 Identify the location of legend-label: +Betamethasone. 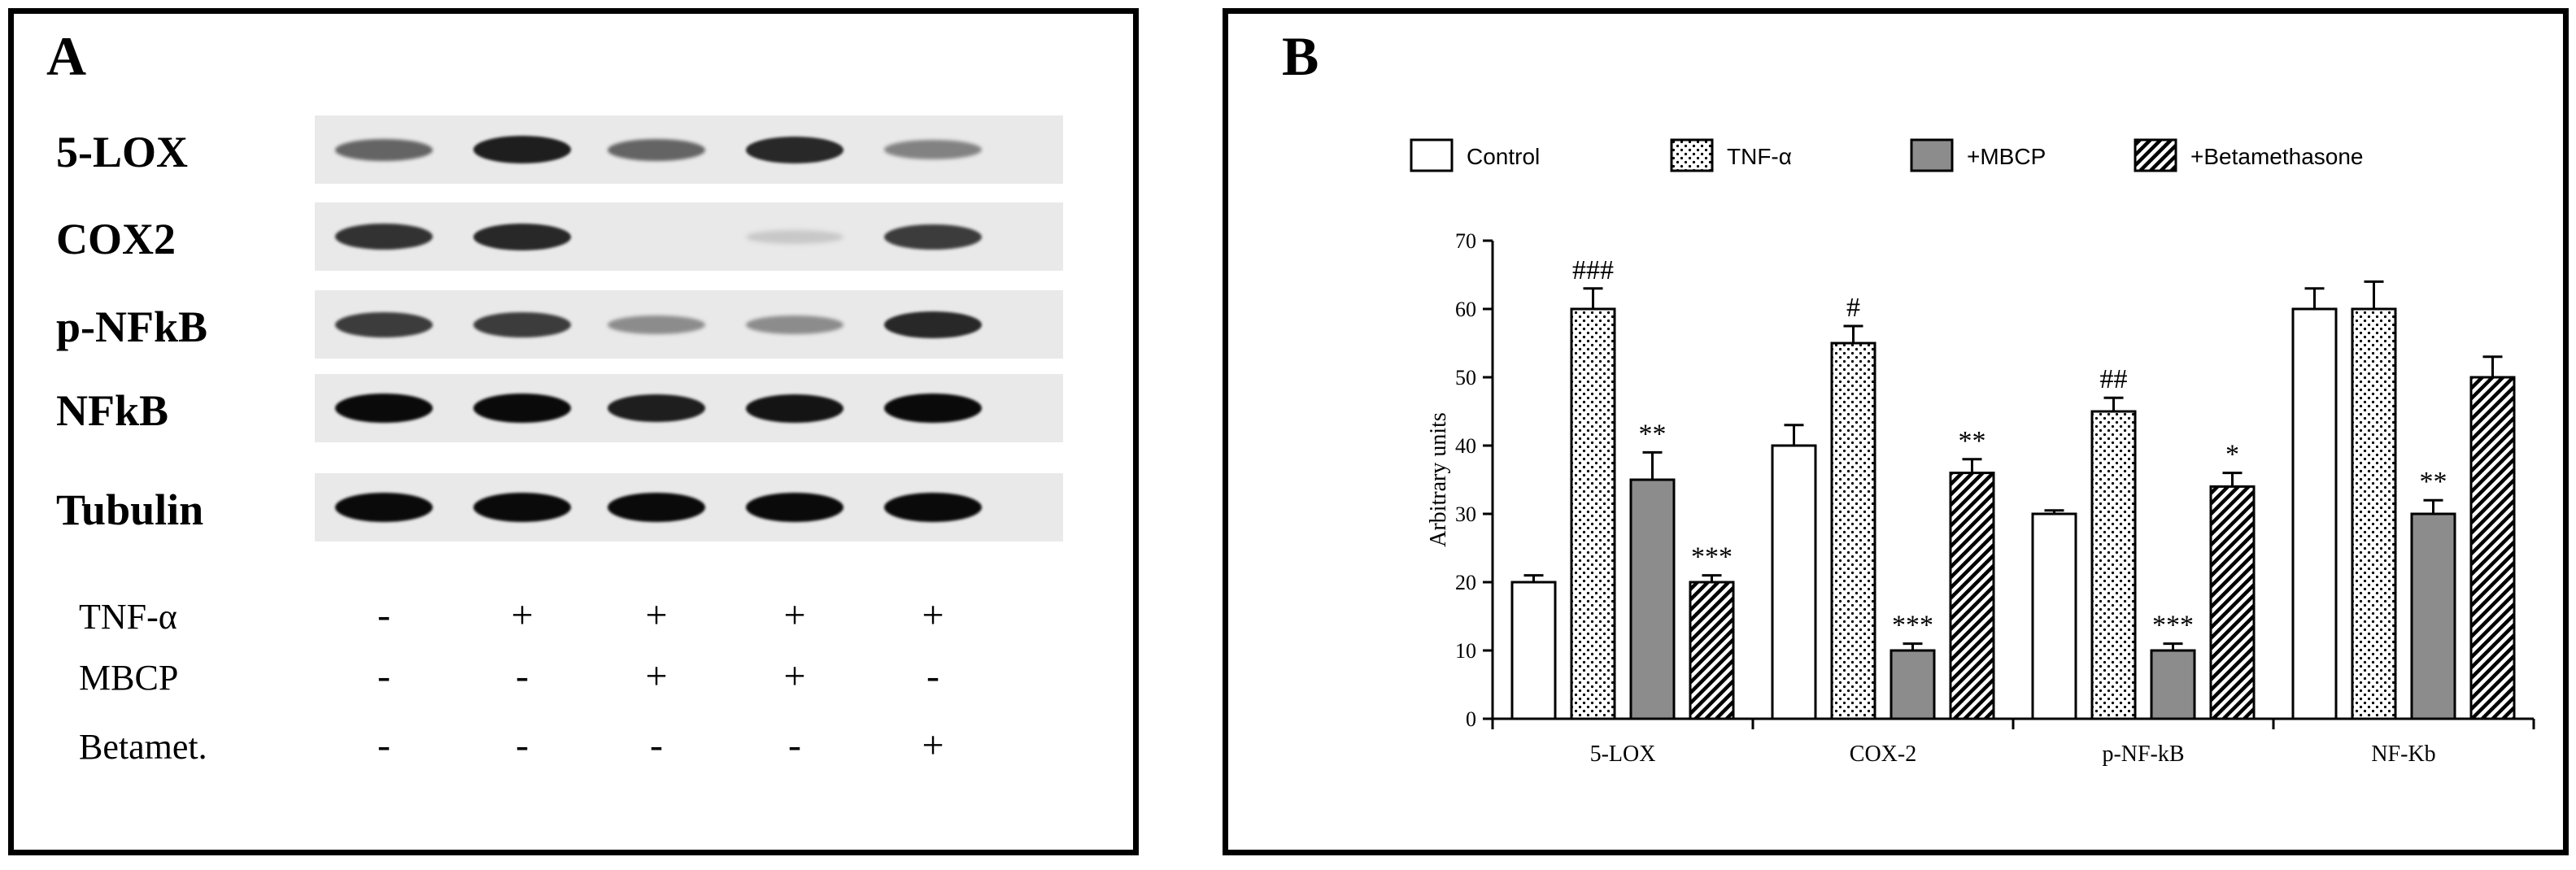
(2277, 156).